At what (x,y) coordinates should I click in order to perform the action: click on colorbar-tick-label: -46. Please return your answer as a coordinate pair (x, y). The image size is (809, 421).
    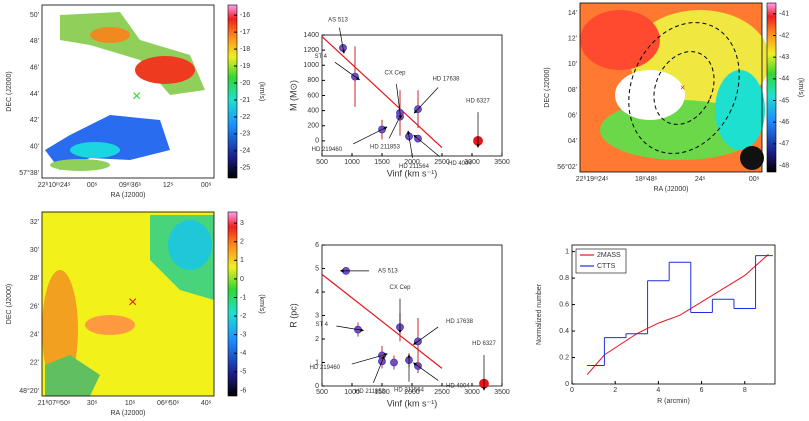
    Looking at the image, I should click on (784, 122).